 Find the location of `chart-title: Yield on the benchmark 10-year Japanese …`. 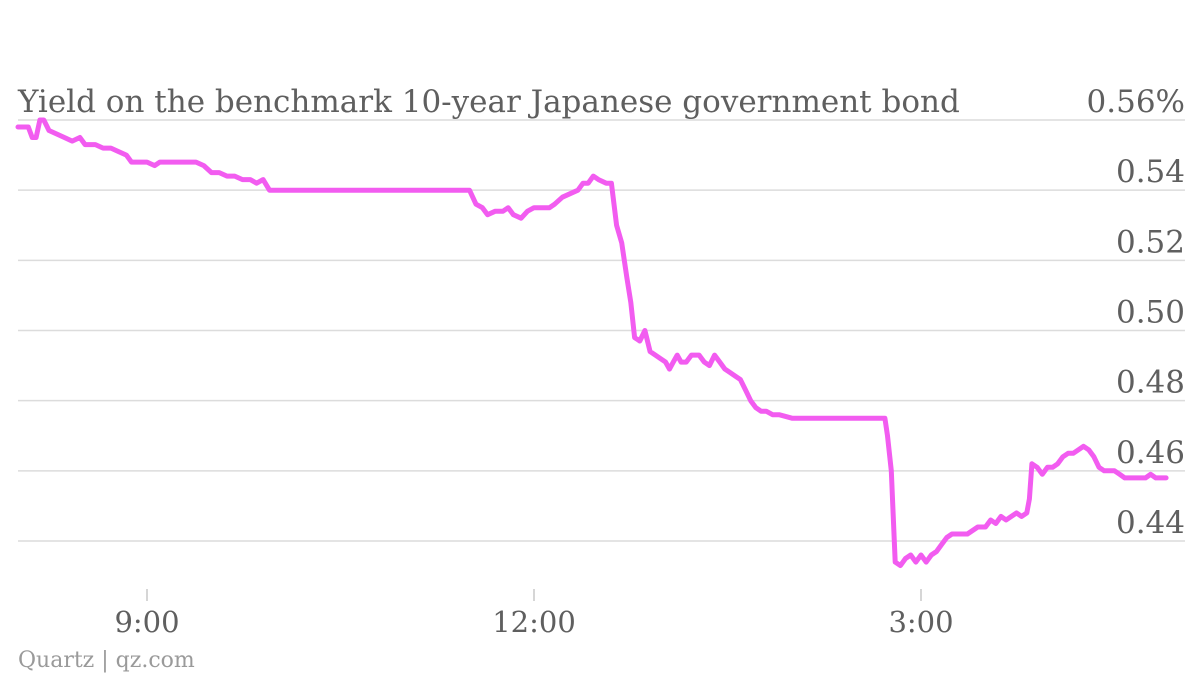

chart-title: Yield on the benchmark 10-year Japanese … is located at coordinates (488, 102).